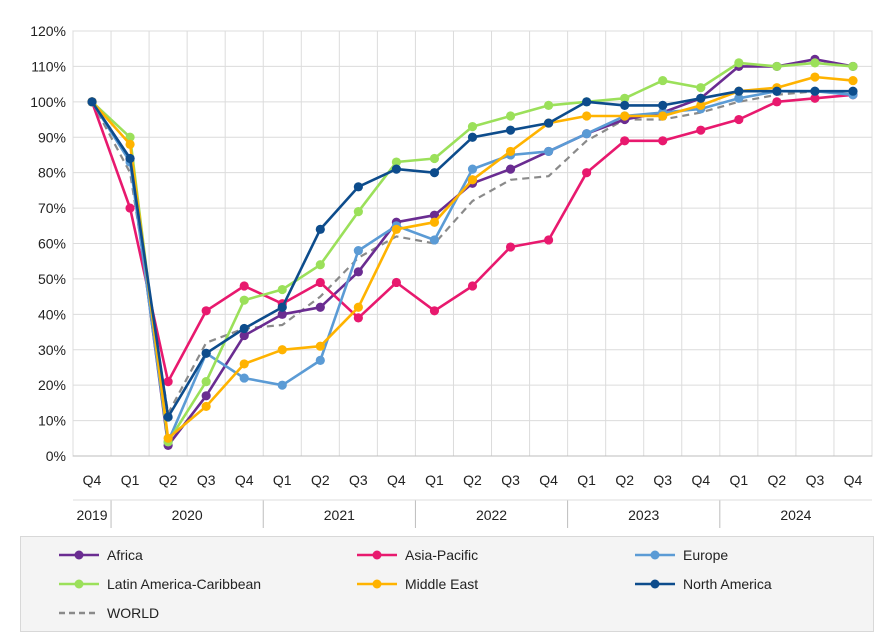 The width and height of the screenshot is (878, 635). Describe the element at coordinates (491, 515) in the screenshot. I see `year-label: 2022` at that location.